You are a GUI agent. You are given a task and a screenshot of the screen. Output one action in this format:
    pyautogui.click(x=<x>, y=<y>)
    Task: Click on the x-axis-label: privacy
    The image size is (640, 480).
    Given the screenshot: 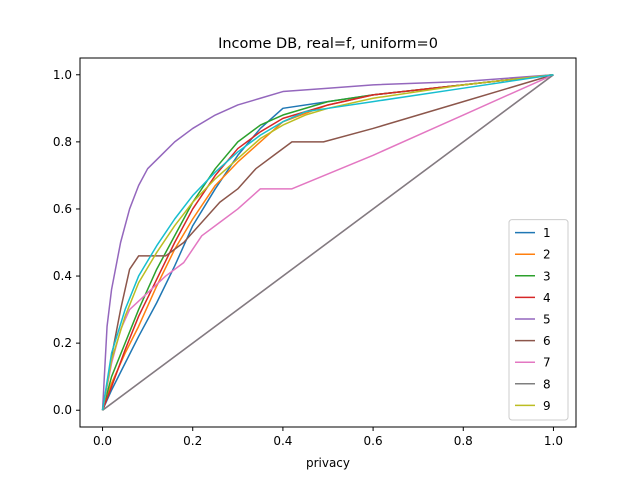 What is the action you would take?
    pyautogui.click(x=328, y=463)
    